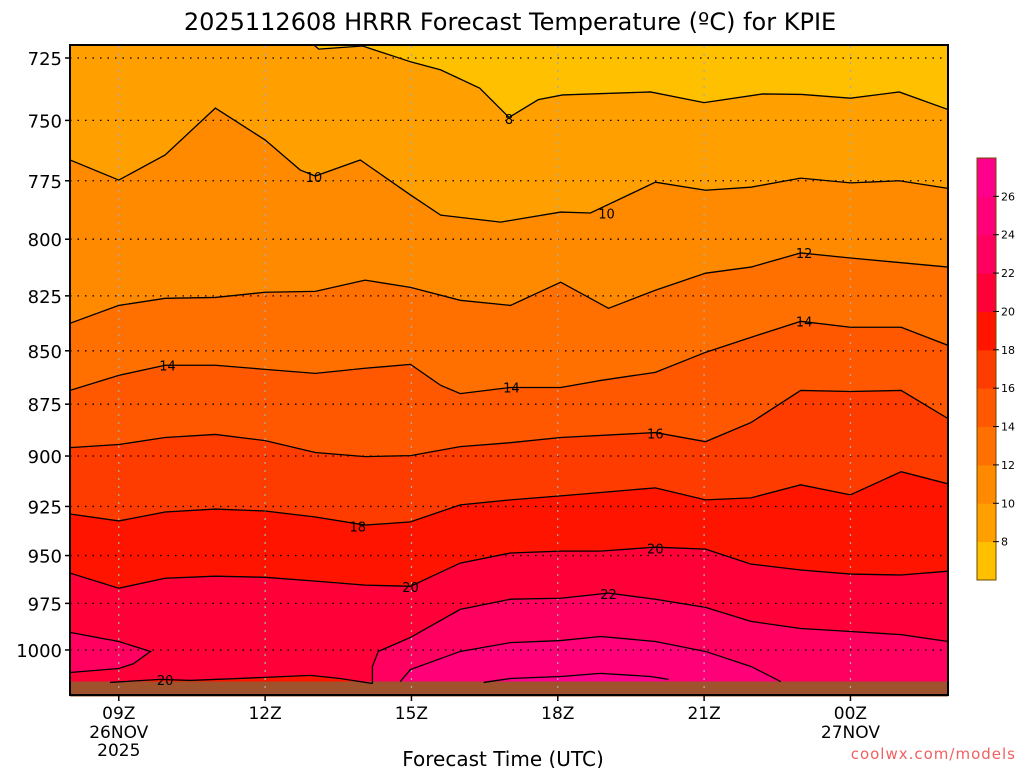 The image size is (1024, 768). What do you see at coordinates (39, 651) in the screenshot?
I see `y-tick-label: 1000` at bounding box center [39, 651].